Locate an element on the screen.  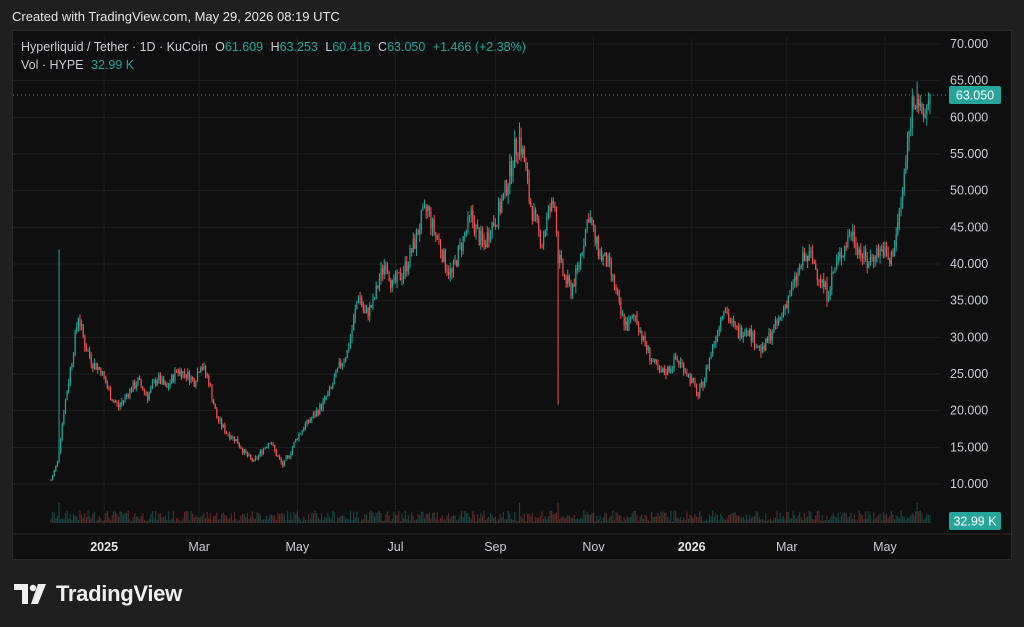
volume-label: Vol · HYPE is located at coordinates (52, 65).